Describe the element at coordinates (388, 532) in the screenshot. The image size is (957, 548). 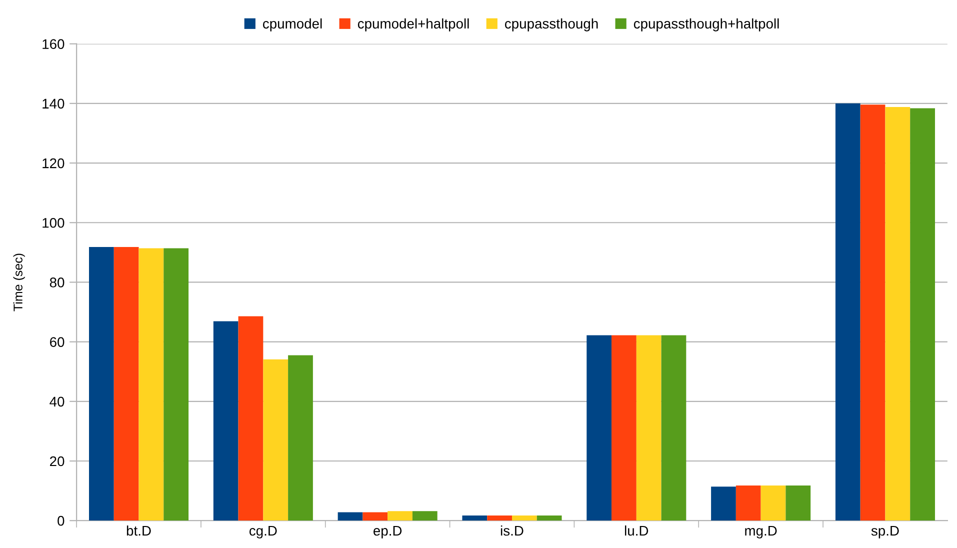
I see `x-tick-label: ep.D` at that location.